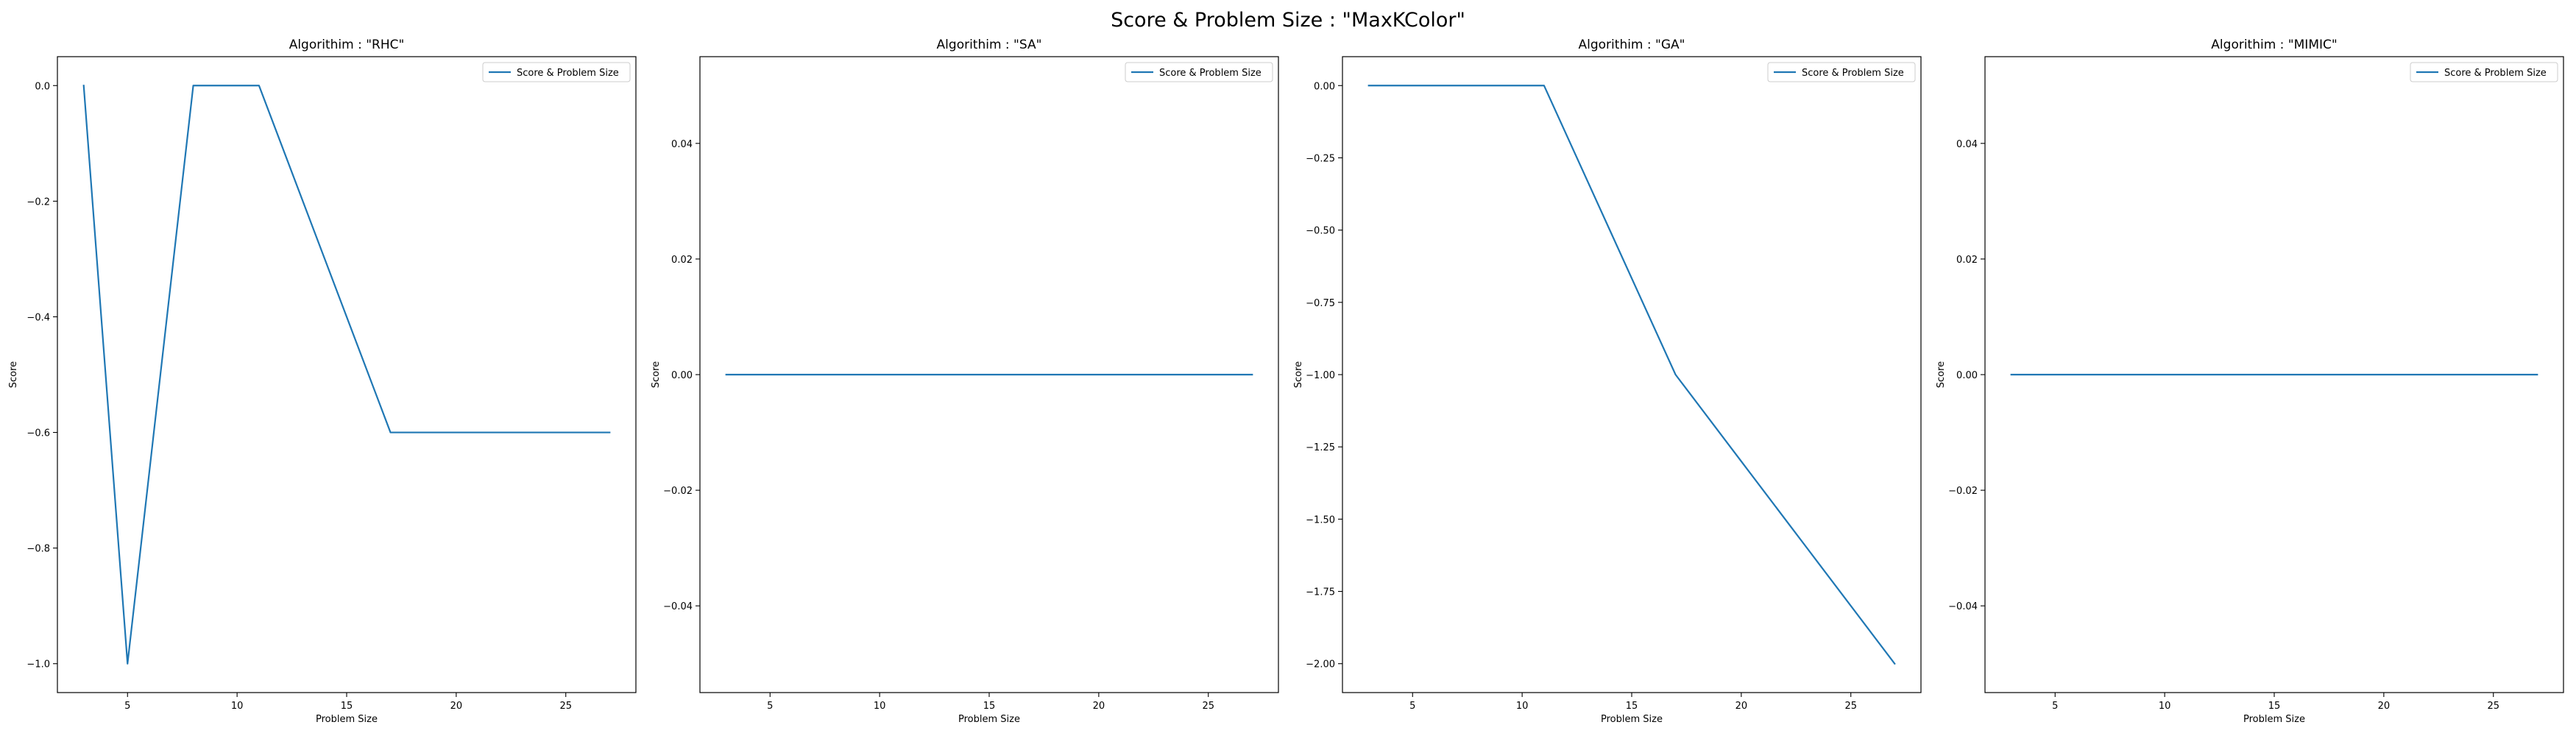 The height and width of the screenshot is (736, 2576). Describe the element at coordinates (42, 86) in the screenshot. I see `y-tick-label: 0.0` at that location.